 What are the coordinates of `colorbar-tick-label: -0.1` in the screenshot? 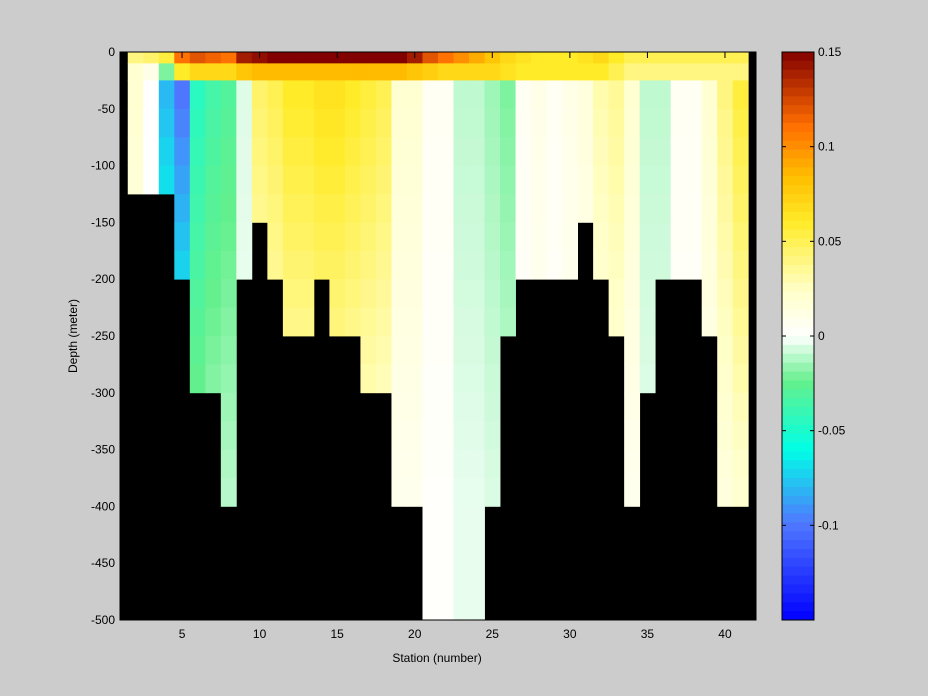 It's located at (828, 525).